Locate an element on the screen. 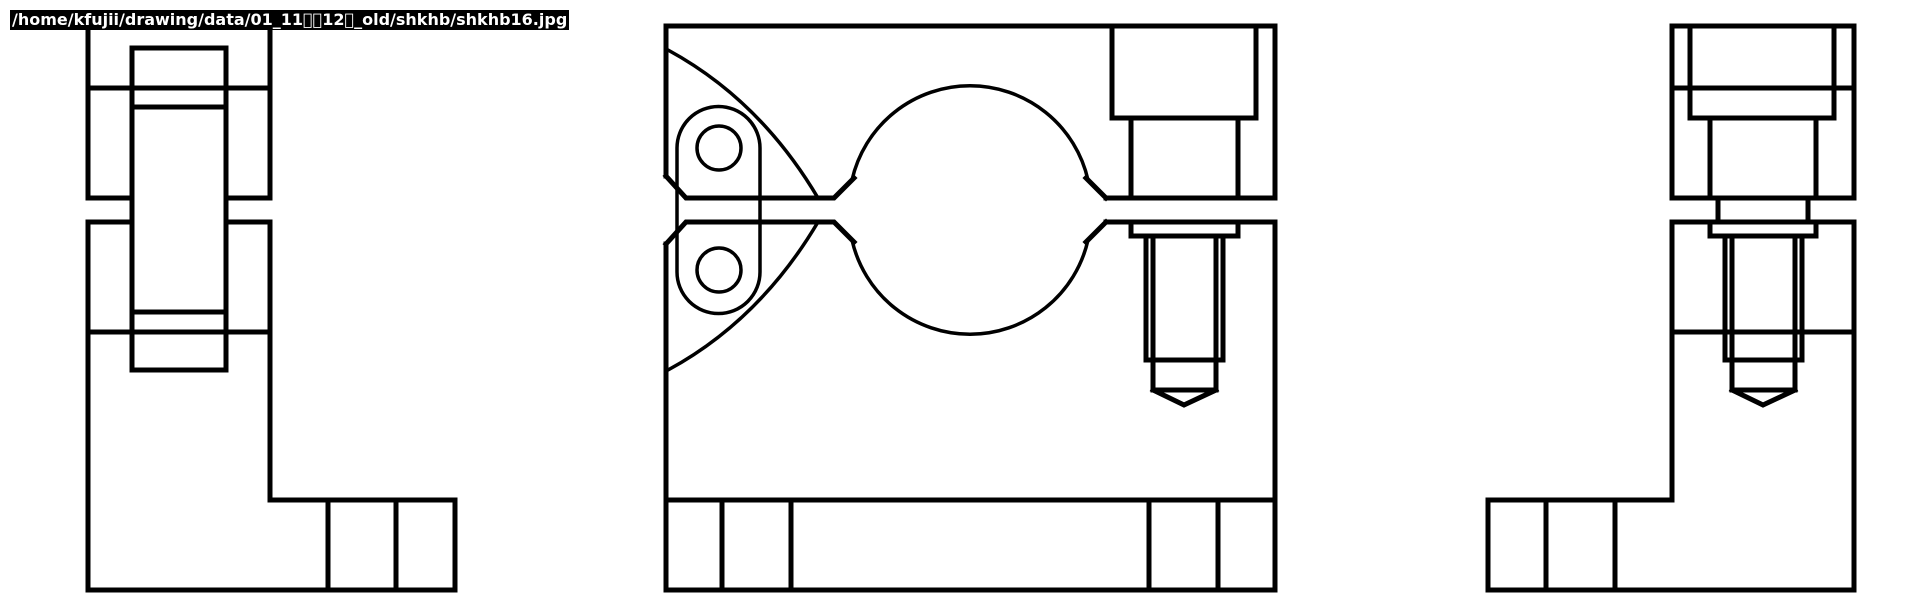 This screenshot has width=1920, height=612. front-screw-shank is located at coordinates (1184, 298).